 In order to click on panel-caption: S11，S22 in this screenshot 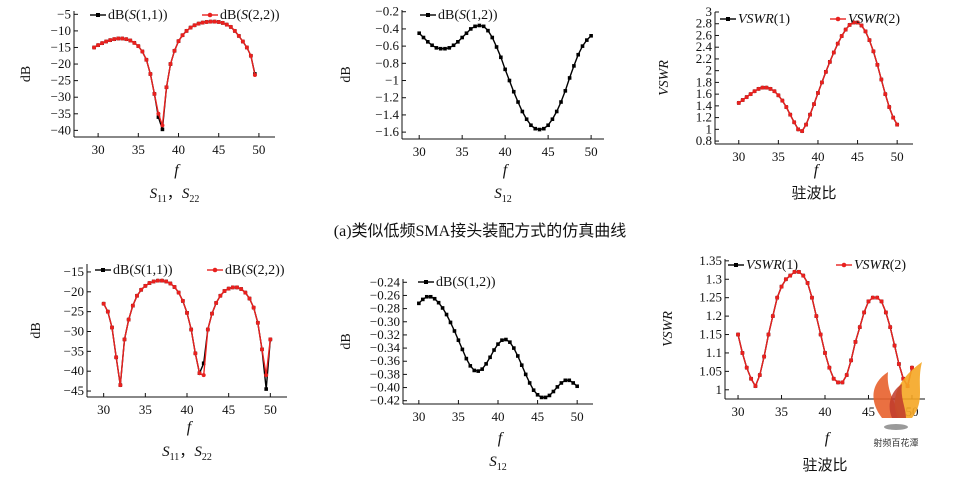, I will do `click(187, 453)`.